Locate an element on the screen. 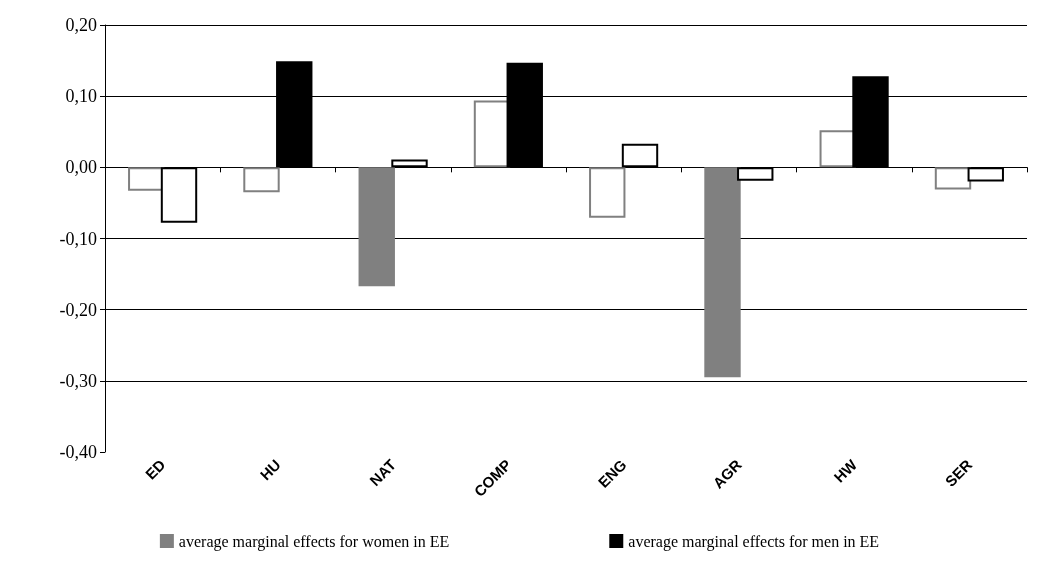 The width and height of the screenshot is (1039, 566). y-tick-label: 0,20 is located at coordinates (81, 25).